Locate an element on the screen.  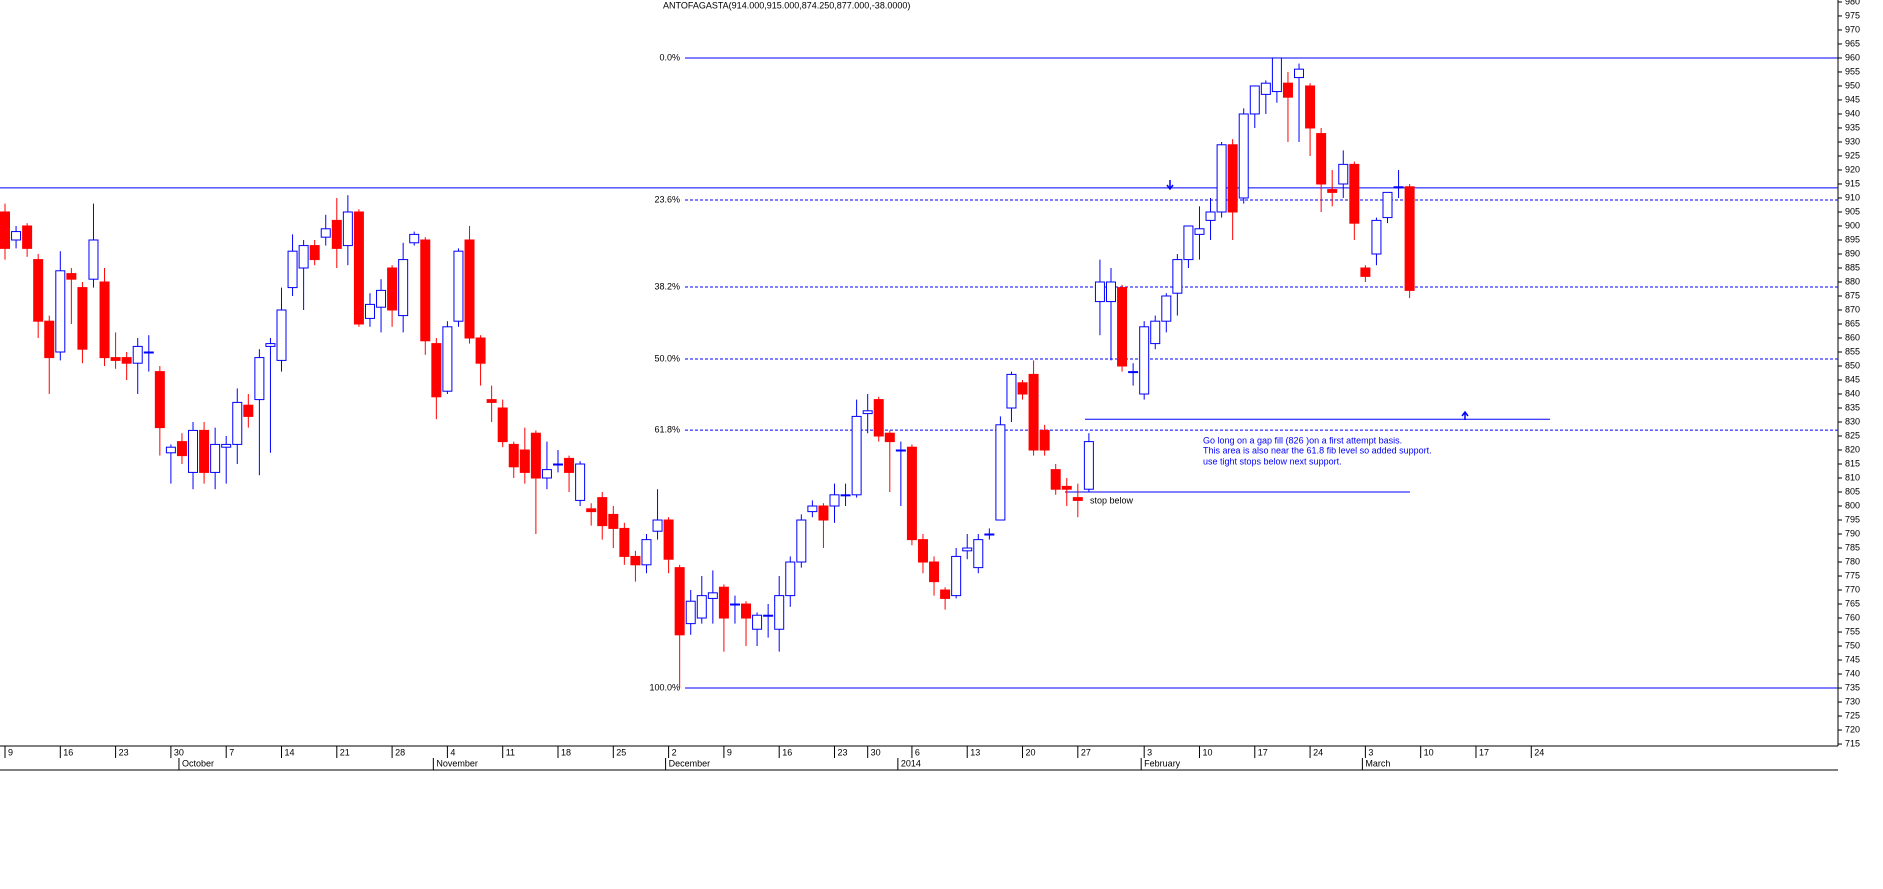
x-tick-label: 11 is located at coordinates (510, 752).